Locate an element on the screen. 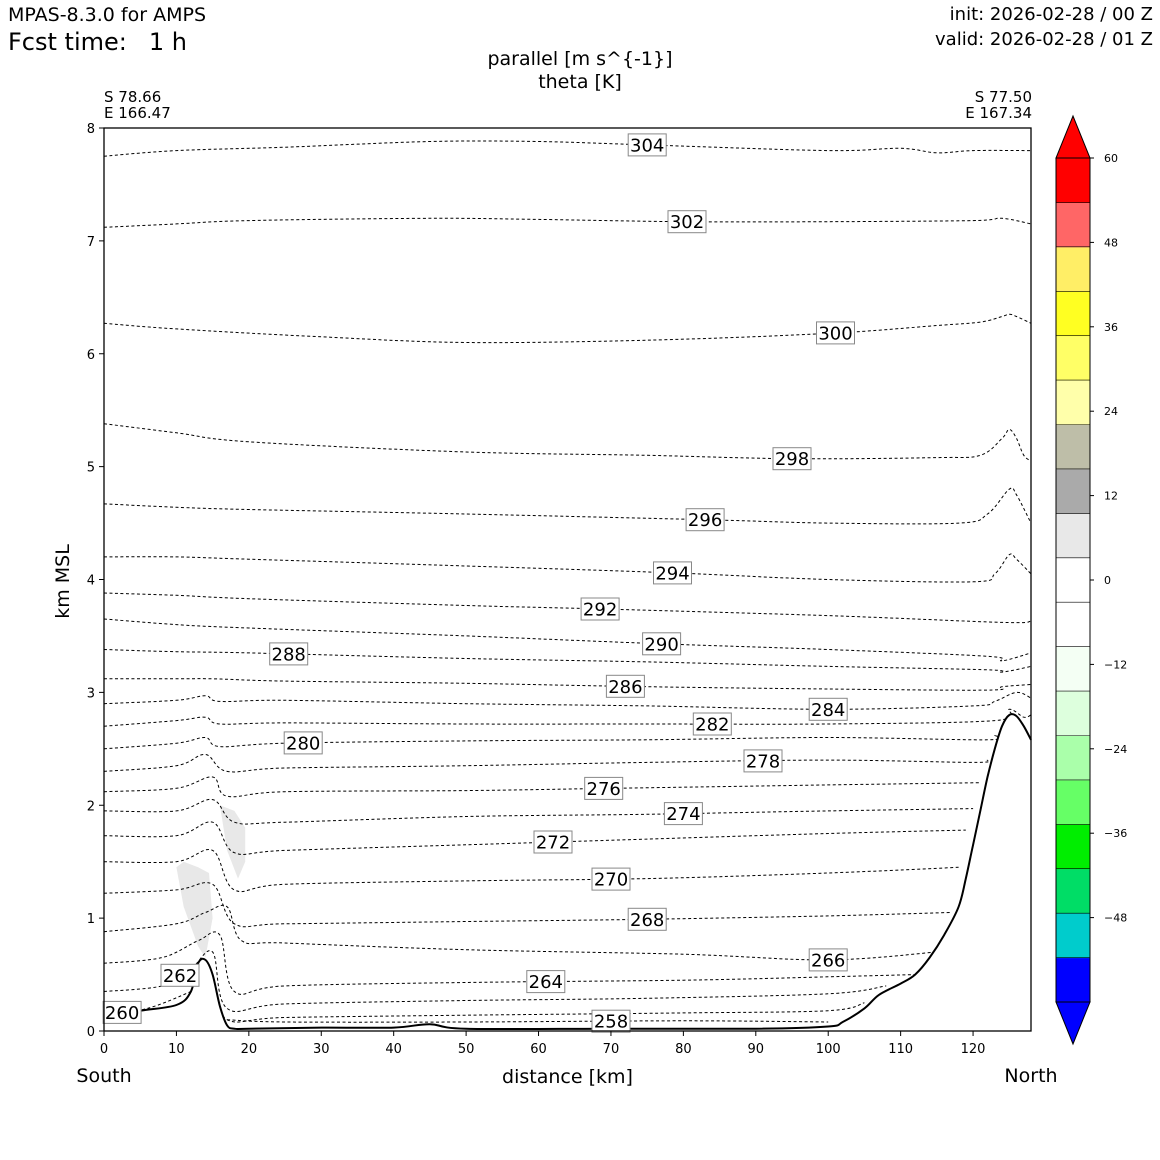  contour-label-text: 274 is located at coordinates (683, 814).